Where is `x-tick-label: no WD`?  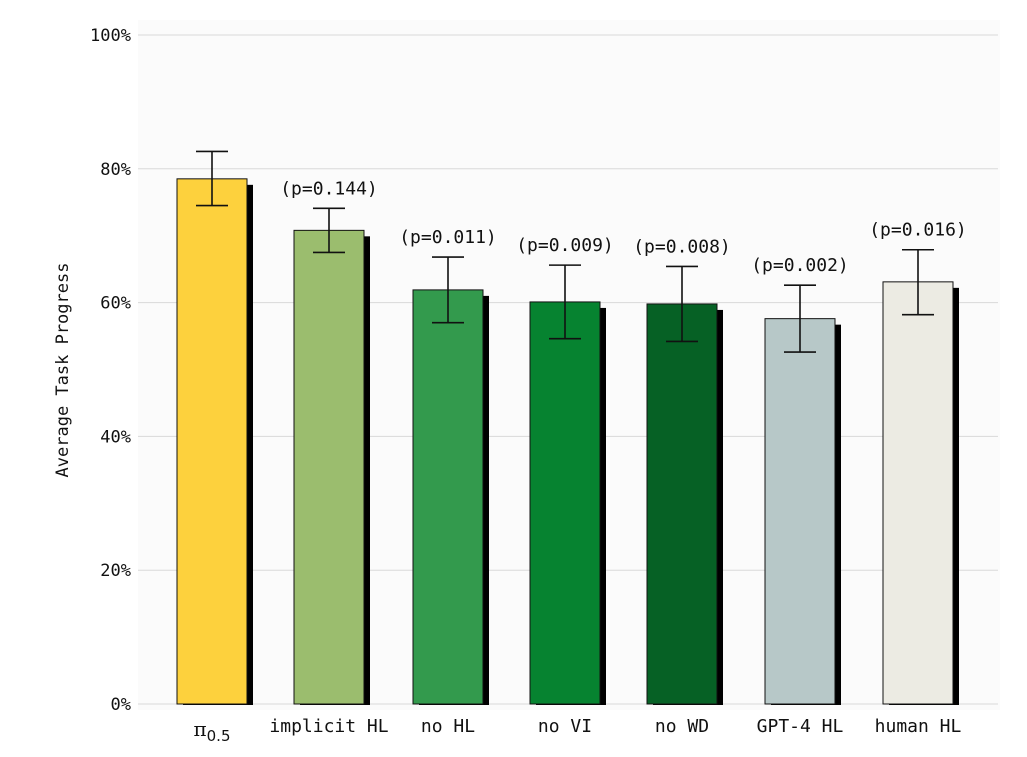 x-tick-label: no WD is located at coordinates (682, 726).